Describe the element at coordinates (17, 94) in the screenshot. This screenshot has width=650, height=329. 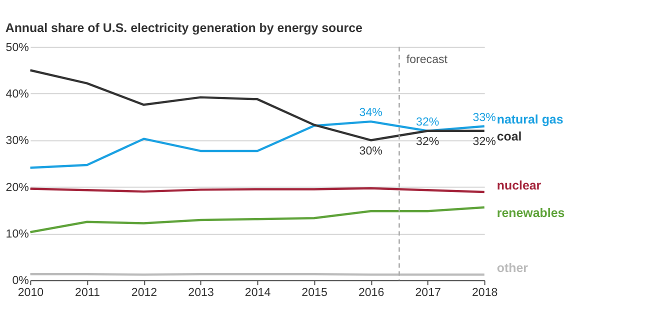
I see `y-tick-label: 40%` at that location.